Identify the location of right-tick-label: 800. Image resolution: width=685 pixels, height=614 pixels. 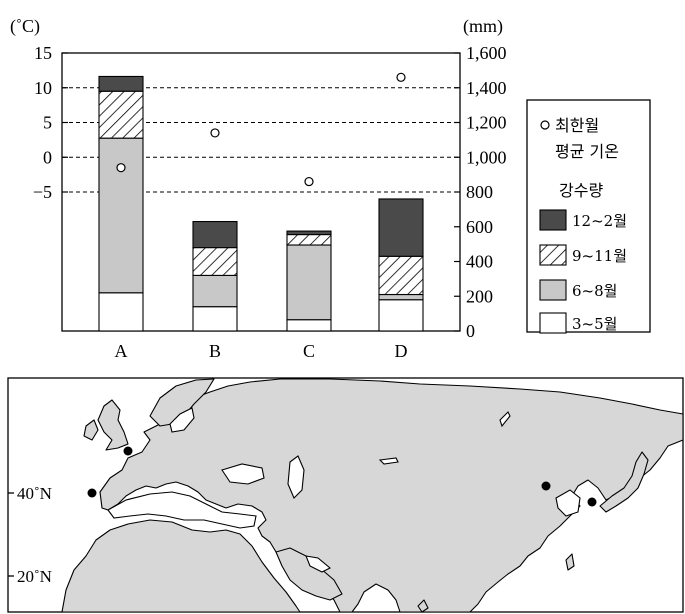
(479, 192).